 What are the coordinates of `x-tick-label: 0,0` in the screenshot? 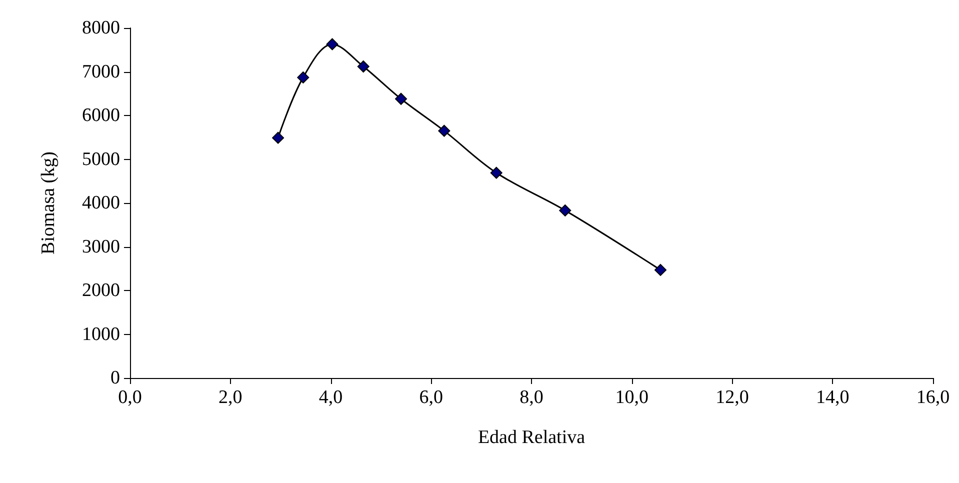 It's located at (130, 397).